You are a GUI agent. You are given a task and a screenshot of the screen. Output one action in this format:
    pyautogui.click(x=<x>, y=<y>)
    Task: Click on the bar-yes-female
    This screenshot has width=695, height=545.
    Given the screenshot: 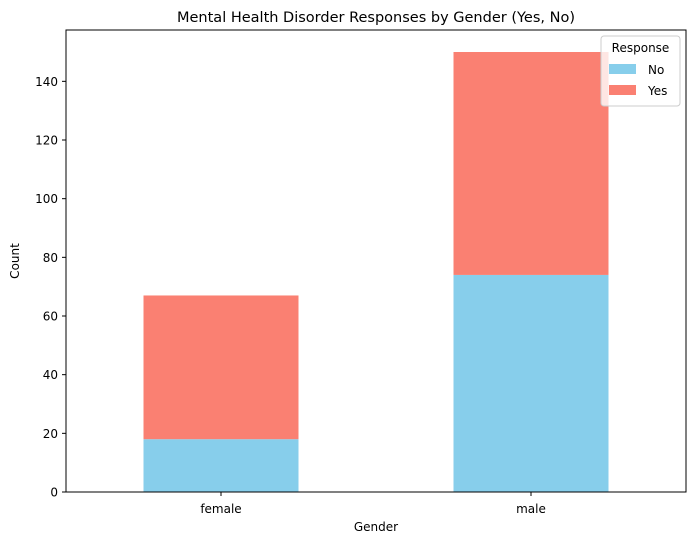 What is the action you would take?
    pyautogui.click(x=221, y=367)
    